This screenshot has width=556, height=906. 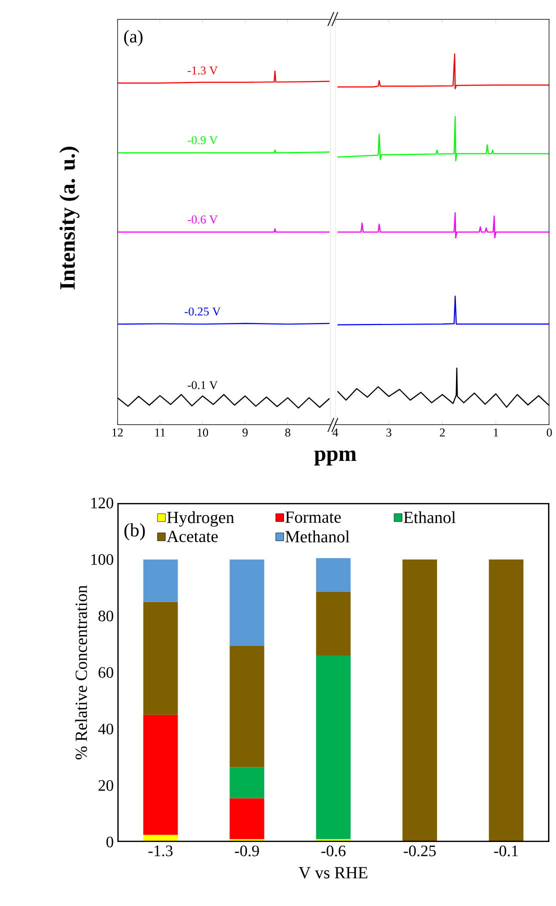 What do you see at coordinates (203, 219) in the screenshot?
I see `series-label: -0.6 V` at bounding box center [203, 219].